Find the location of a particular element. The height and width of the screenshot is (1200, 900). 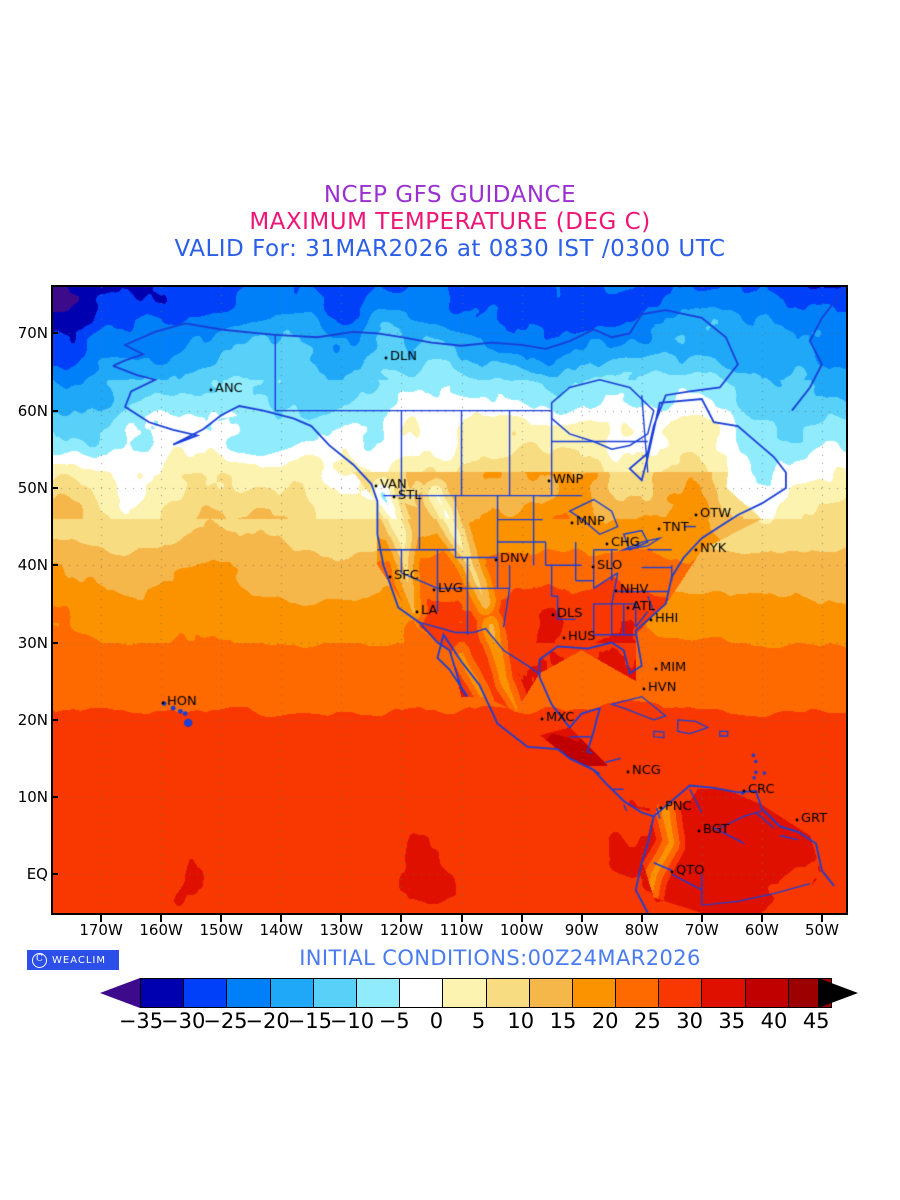

colorbar-tick-35: 35 is located at coordinates (732, 1021).